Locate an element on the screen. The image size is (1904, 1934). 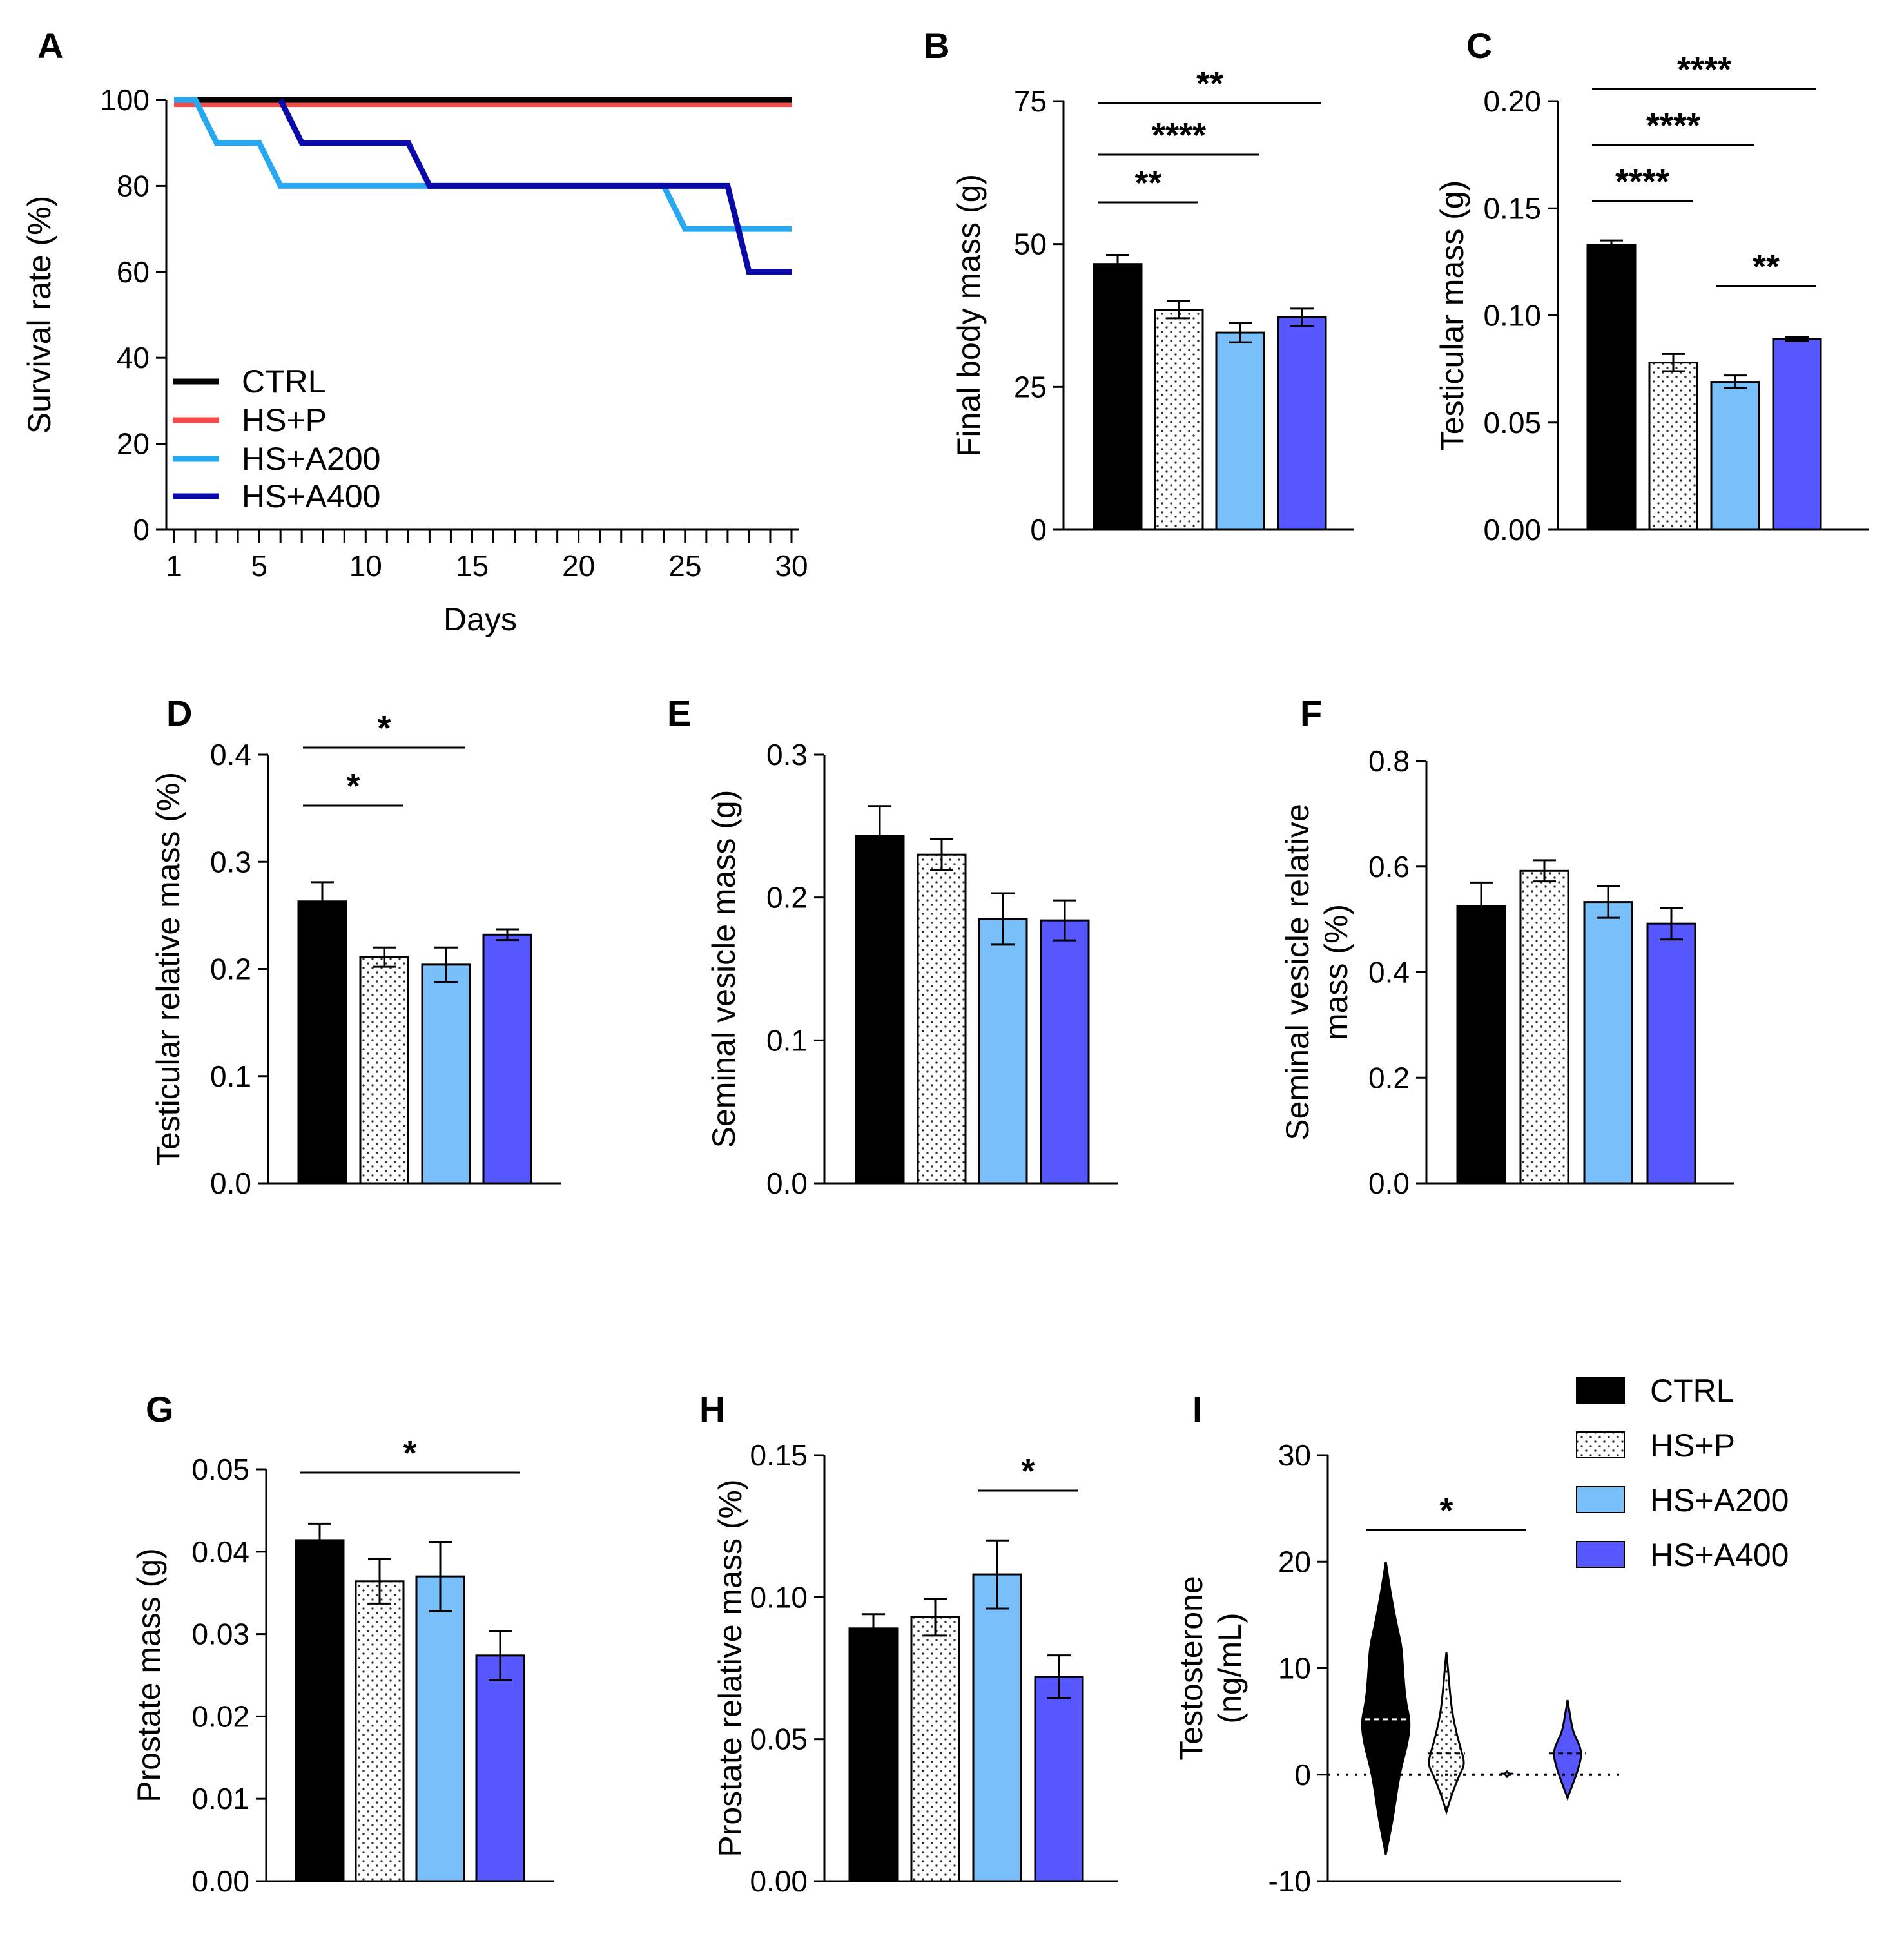
y-tick-label: 40 is located at coordinates (133, 358).